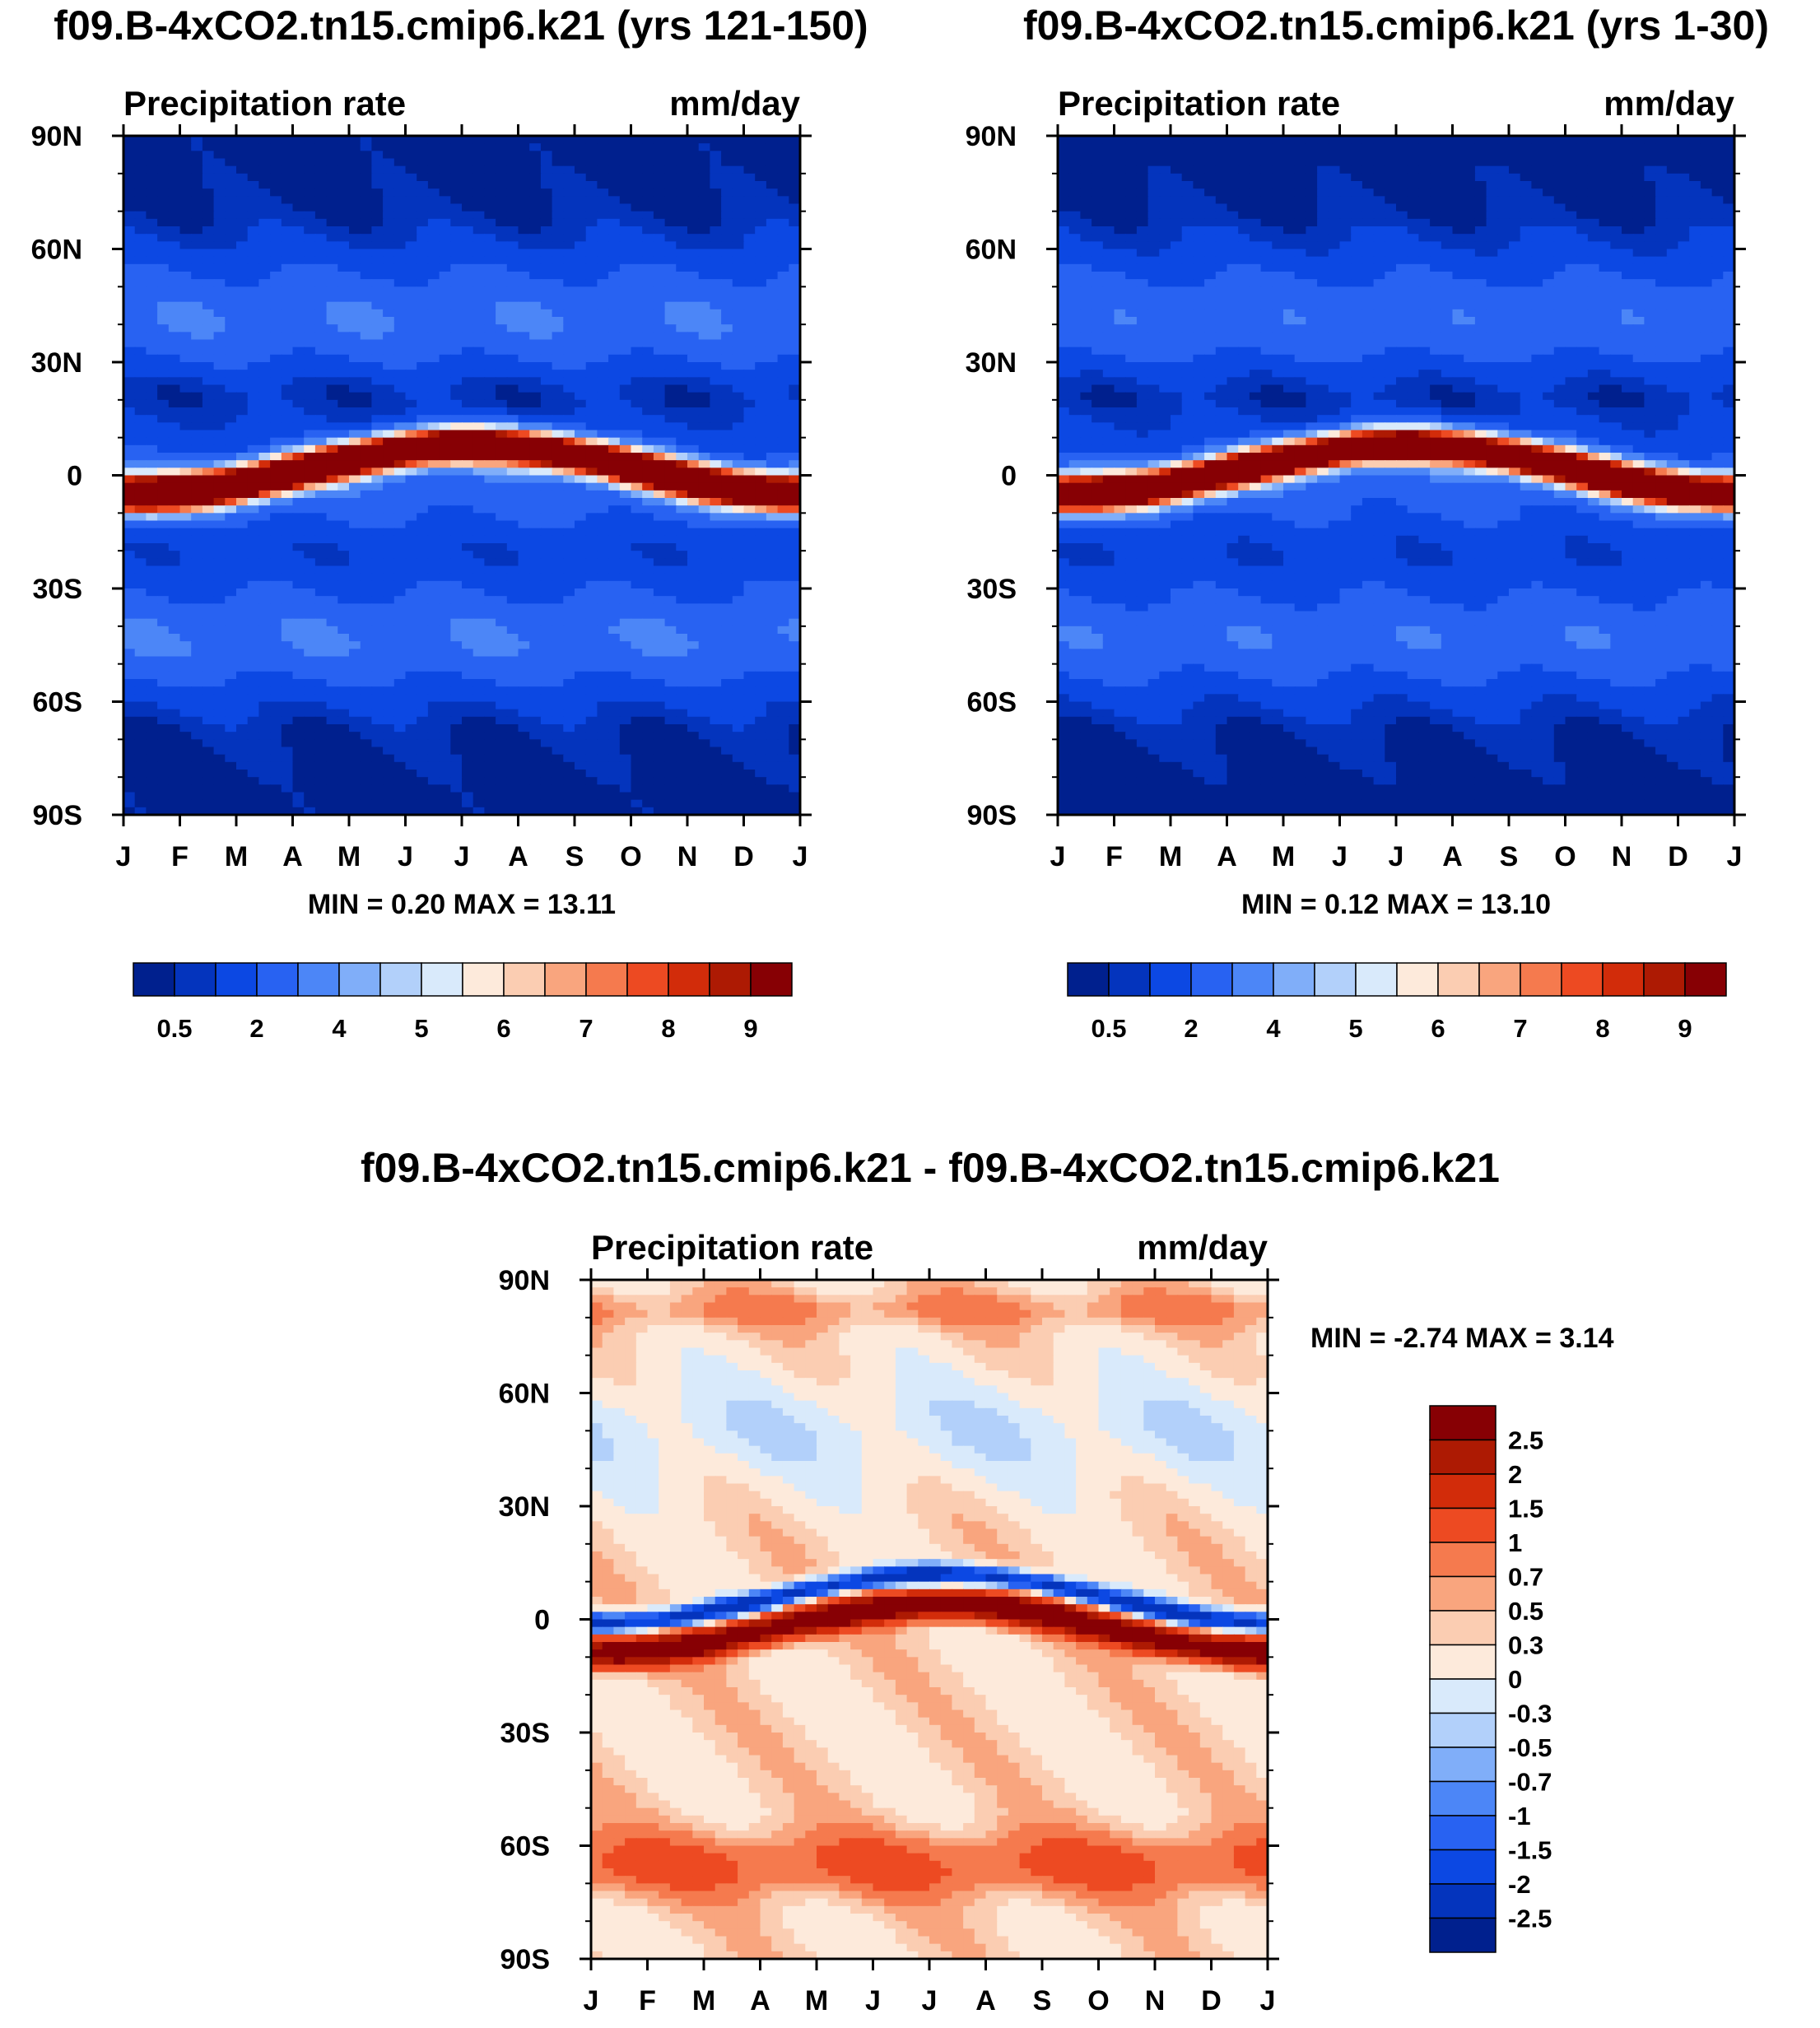  What do you see at coordinates (1525, 1645) in the screenshot?
I see `colorbar-label: 0.3` at bounding box center [1525, 1645].